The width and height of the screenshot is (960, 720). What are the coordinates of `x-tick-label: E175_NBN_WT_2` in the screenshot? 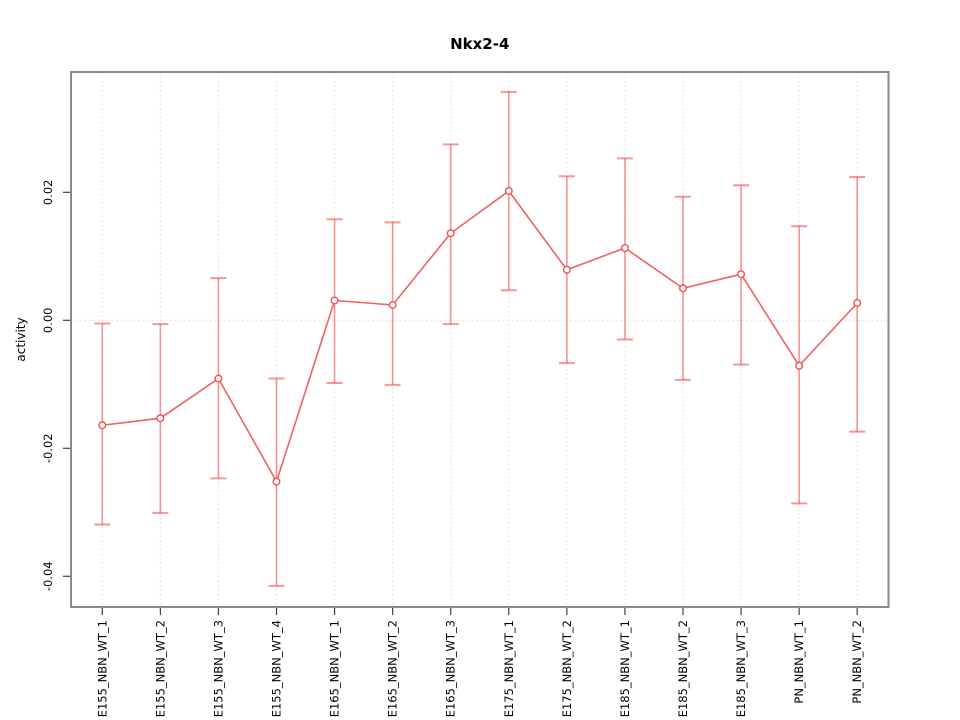 It's located at (567, 668).